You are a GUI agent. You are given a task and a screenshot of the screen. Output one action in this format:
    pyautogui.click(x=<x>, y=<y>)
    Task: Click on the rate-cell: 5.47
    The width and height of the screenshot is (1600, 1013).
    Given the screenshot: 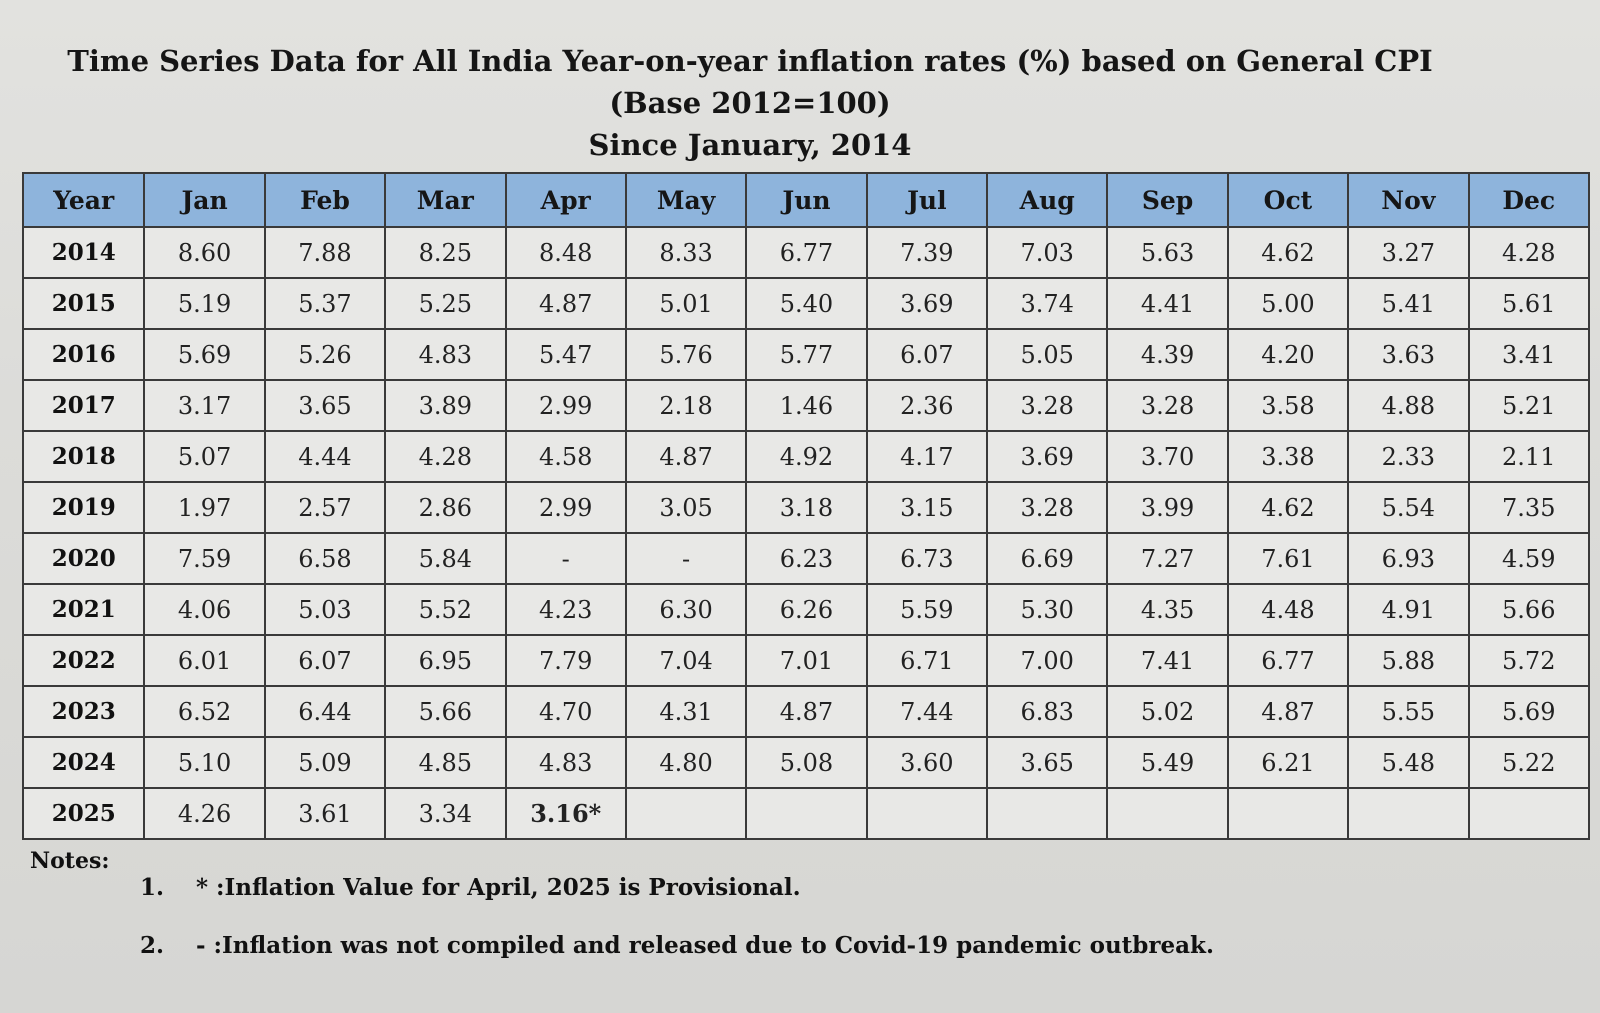 What is the action you would take?
    pyautogui.click(x=565, y=354)
    